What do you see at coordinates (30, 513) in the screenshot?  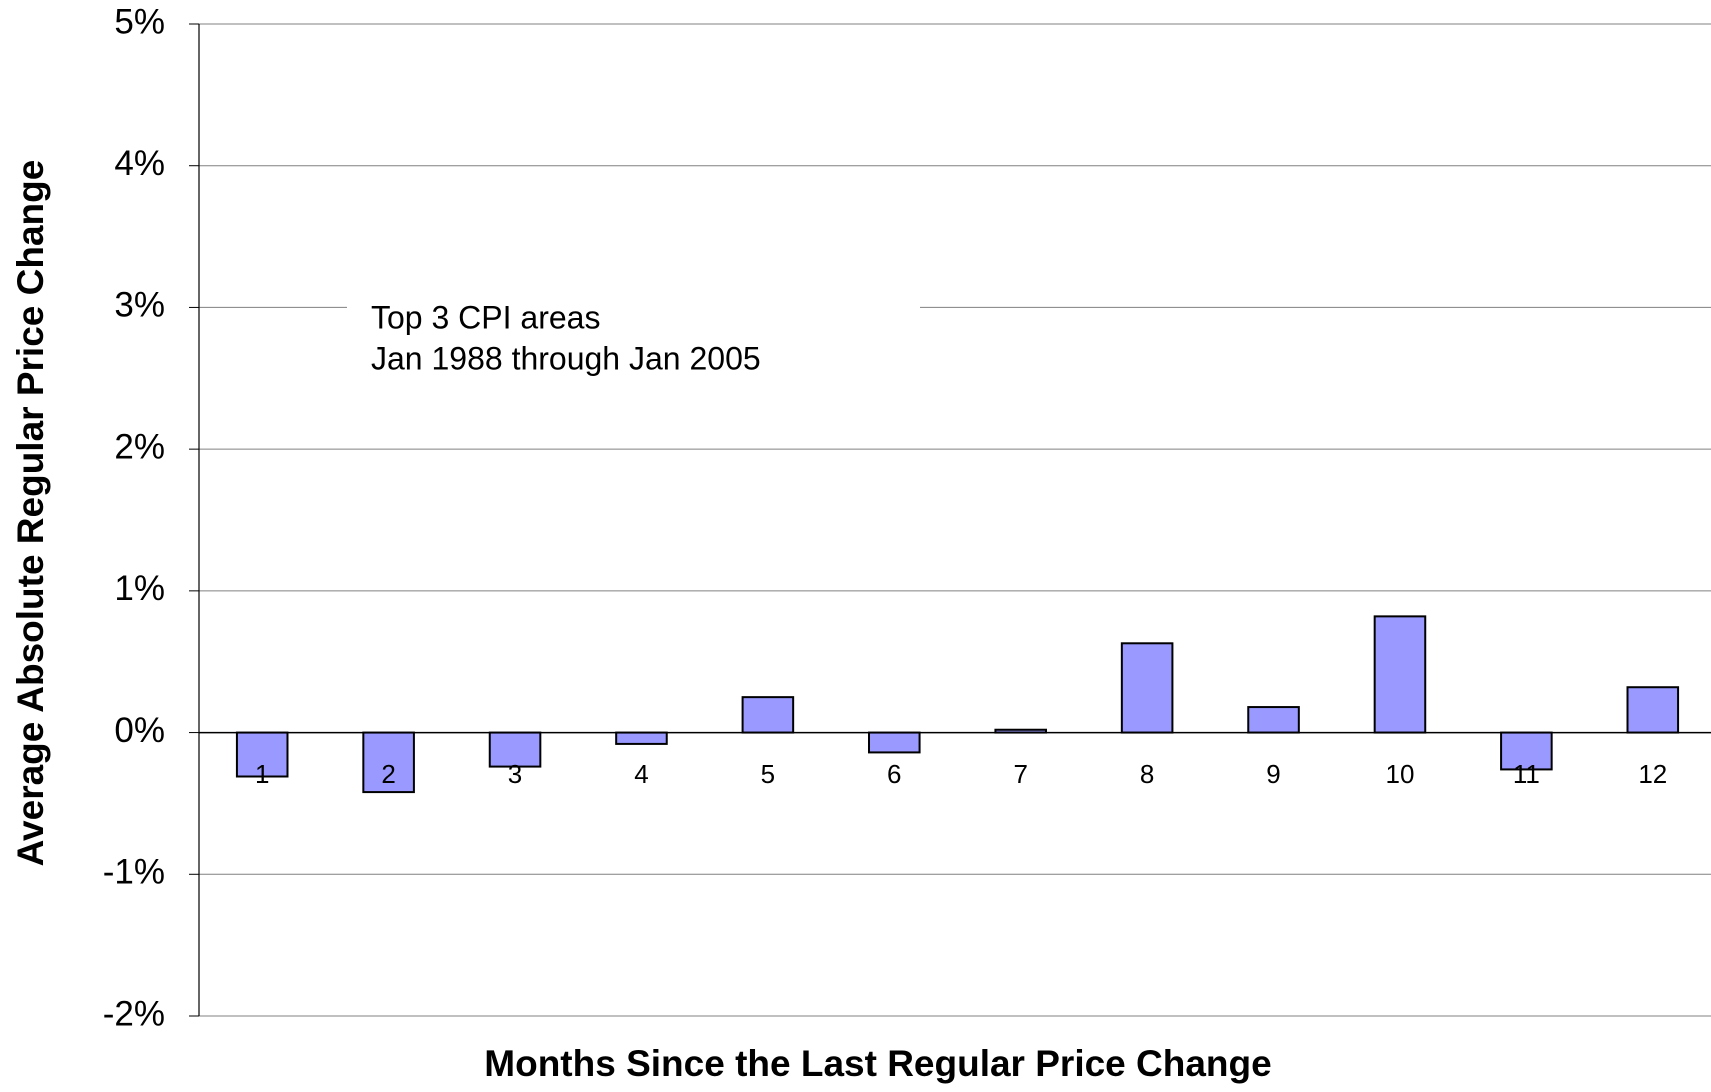 I see `y-axis-title: Average Absolute Regular Price Change` at bounding box center [30, 513].